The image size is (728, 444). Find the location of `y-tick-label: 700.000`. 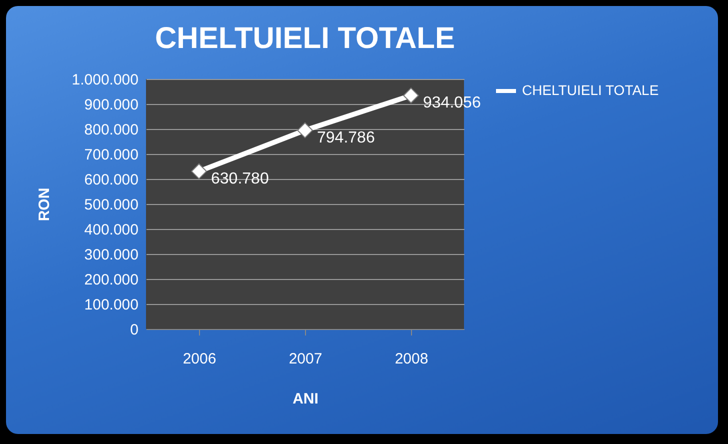

y-tick-label: 700.000 is located at coordinates (111, 155).